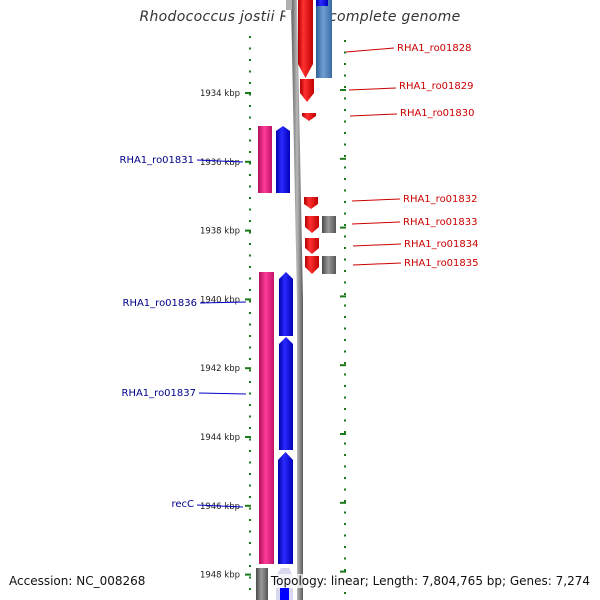 Image resolution: width=600 pixels, height=600 pixels. What do you see at coordinates (283, 159) in the screenshot?
I see `gene-ro01831-blue` at bounding box center [283, 159].